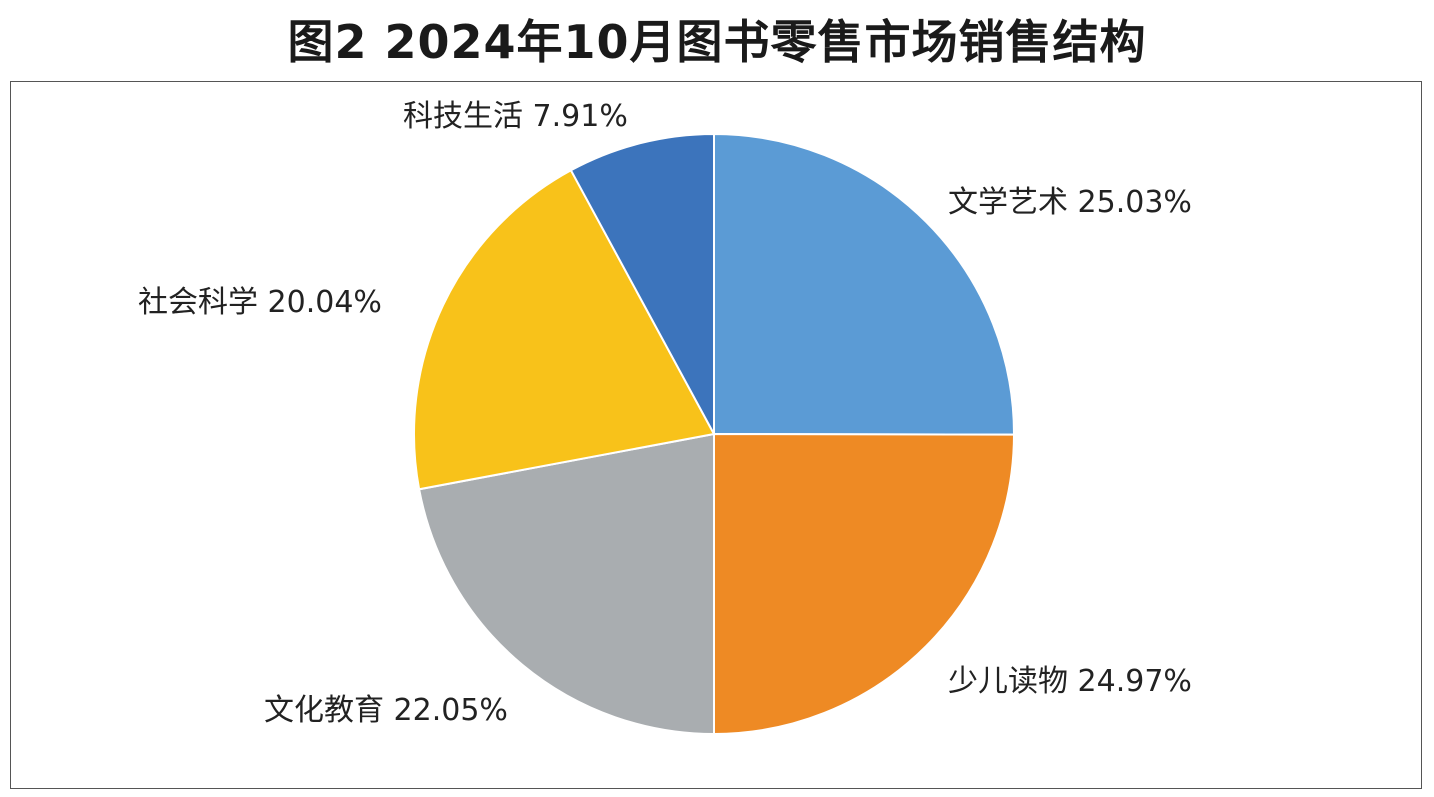 This screenshot has width=1434, height=797. Describe the element at coordinates (1070, 202) in the screenshot. I see `slice-data-label-1: 文学艺术 25.03%` at that location.